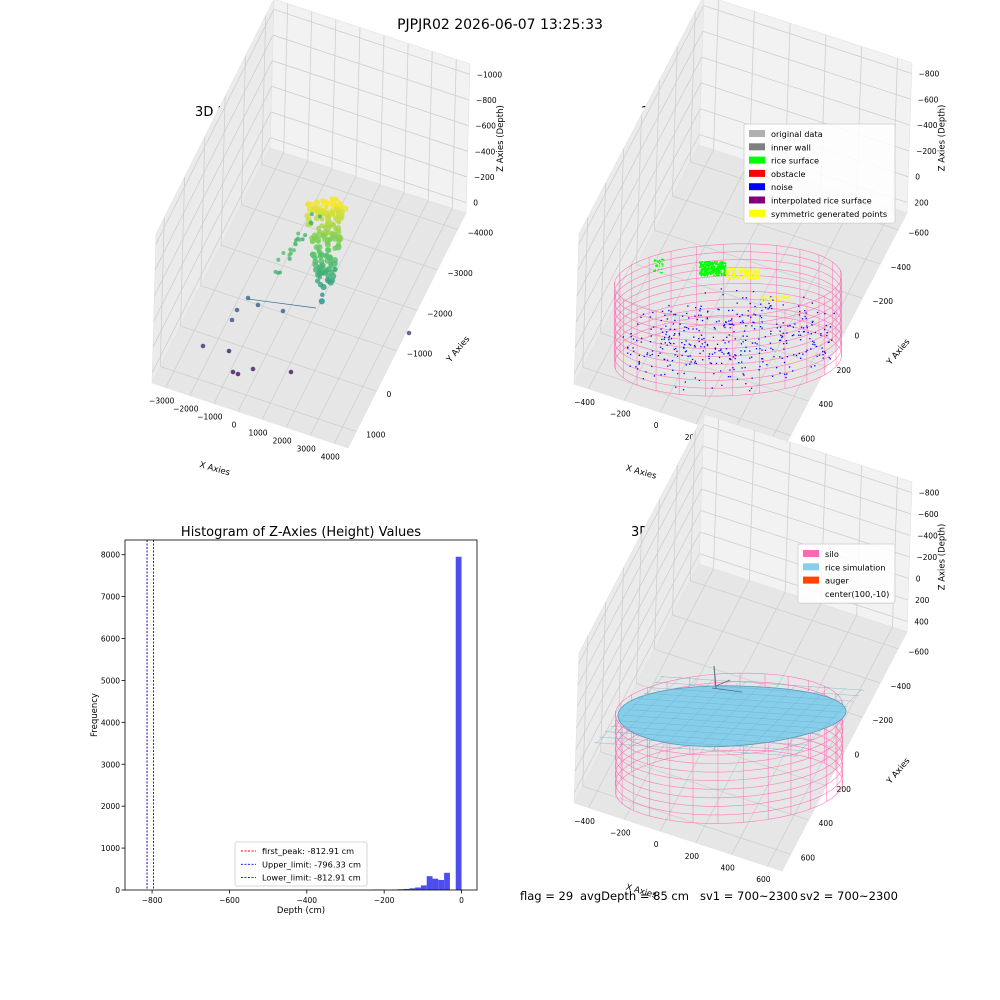  Describe the element at coordinates (857, 336) in the screenshot. I see `y-tick-label: 0` at that location.